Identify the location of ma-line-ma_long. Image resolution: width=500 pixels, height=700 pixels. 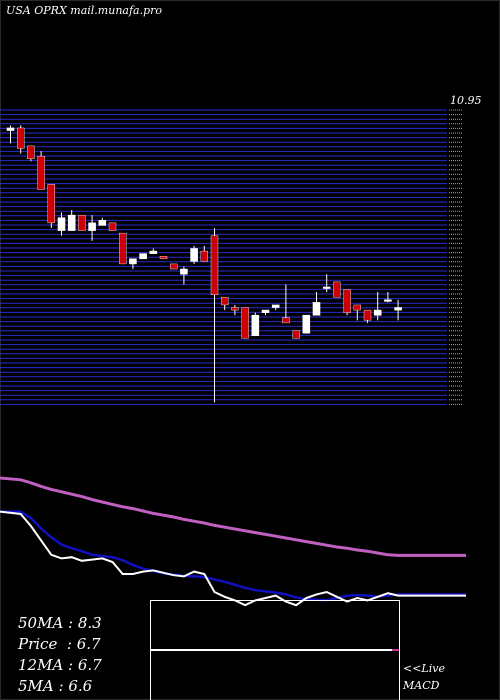
(233, 516).